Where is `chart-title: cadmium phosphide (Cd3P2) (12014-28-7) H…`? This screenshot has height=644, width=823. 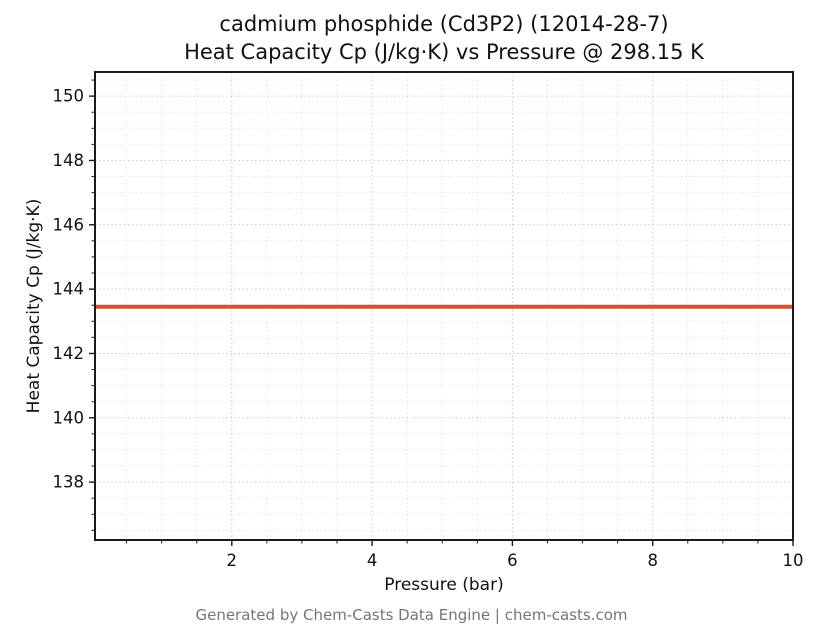 chart-title: cadmium phosphide (Cd3P2) (12014-28-7) H… is located at coordinates (444, 38).